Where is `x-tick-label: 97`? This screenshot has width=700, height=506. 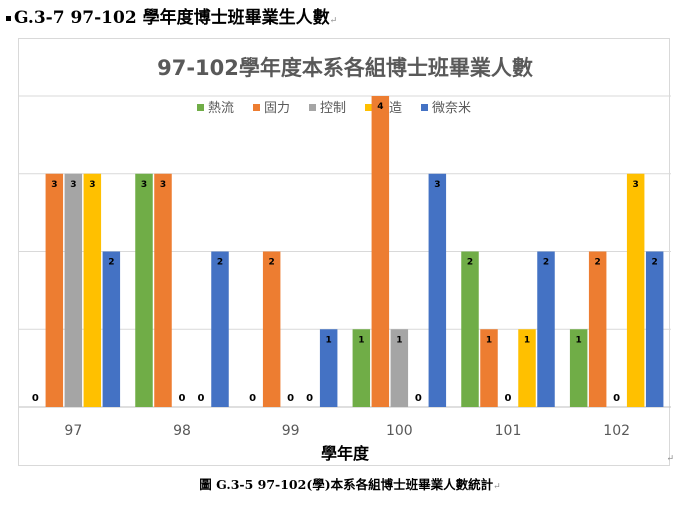
x-tick-label: 97 is located at coordinates (73, 431).